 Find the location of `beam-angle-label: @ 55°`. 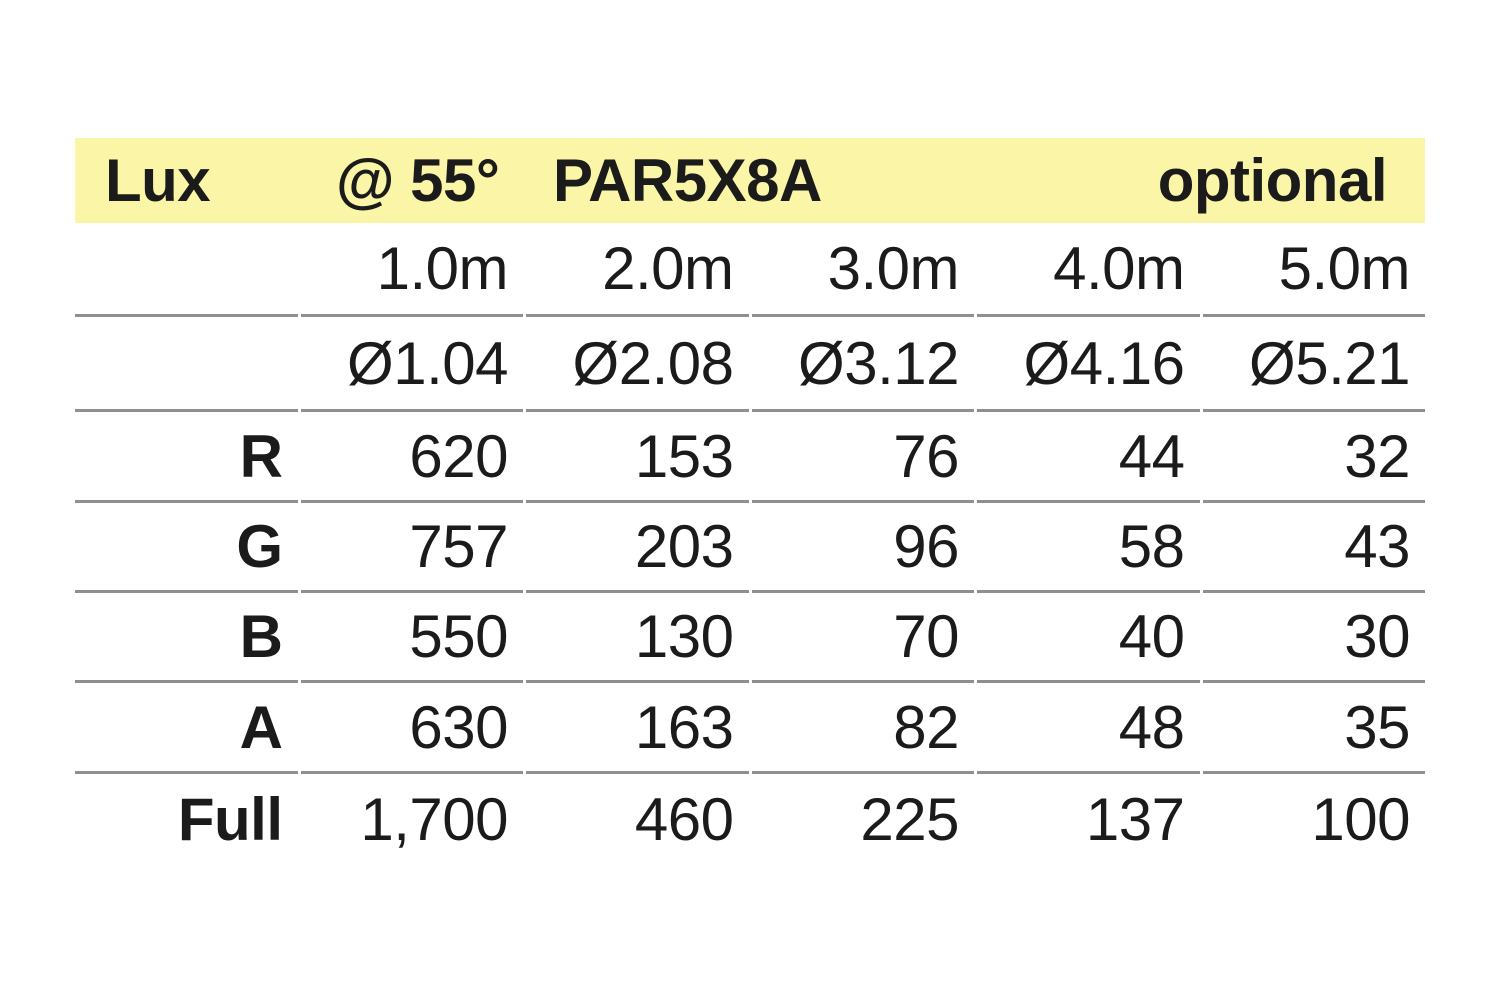

beam-angle-label: @ 55° is located at coordinates (418, 180).